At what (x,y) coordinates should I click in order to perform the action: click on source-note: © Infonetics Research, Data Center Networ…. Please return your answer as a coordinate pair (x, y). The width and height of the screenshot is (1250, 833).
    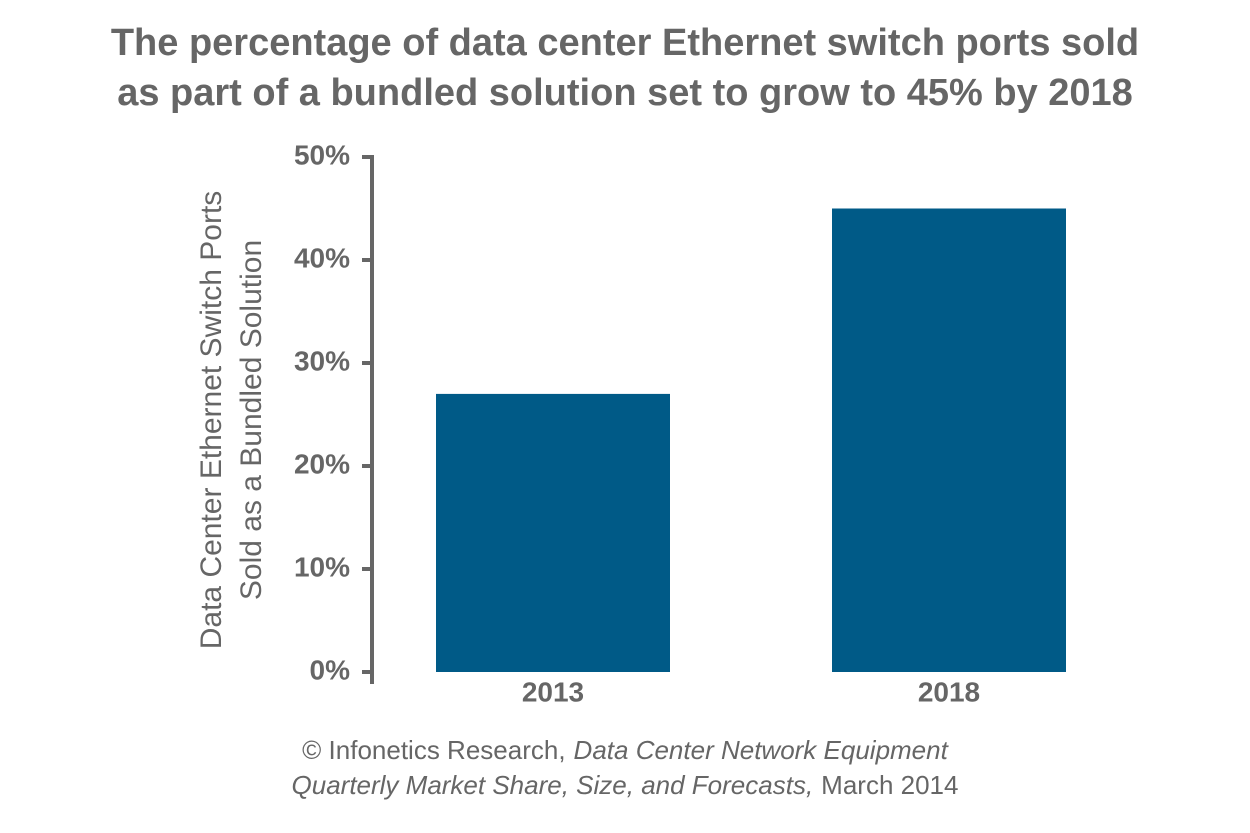
    Looking at the image, I should click on (625, 750).